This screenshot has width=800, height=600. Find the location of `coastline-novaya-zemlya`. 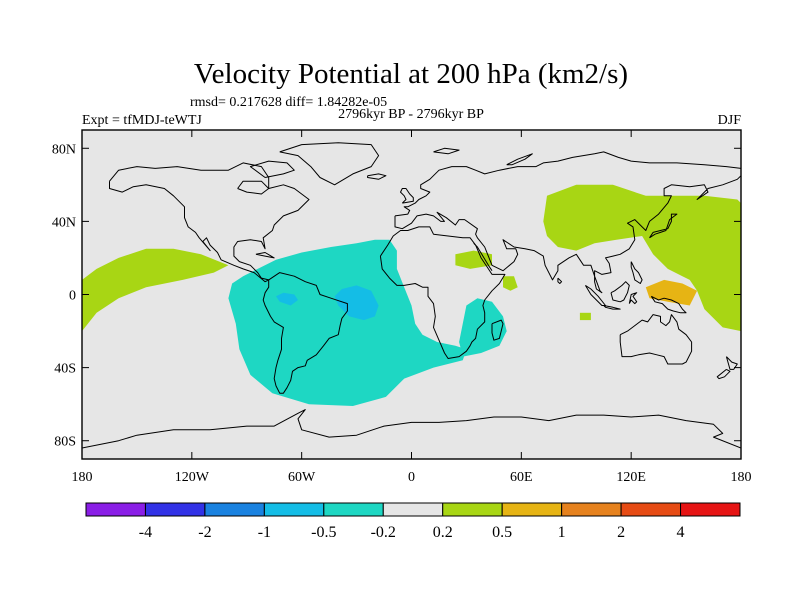

coastline-novaya-zemlya is located at coordinates (519, 159).